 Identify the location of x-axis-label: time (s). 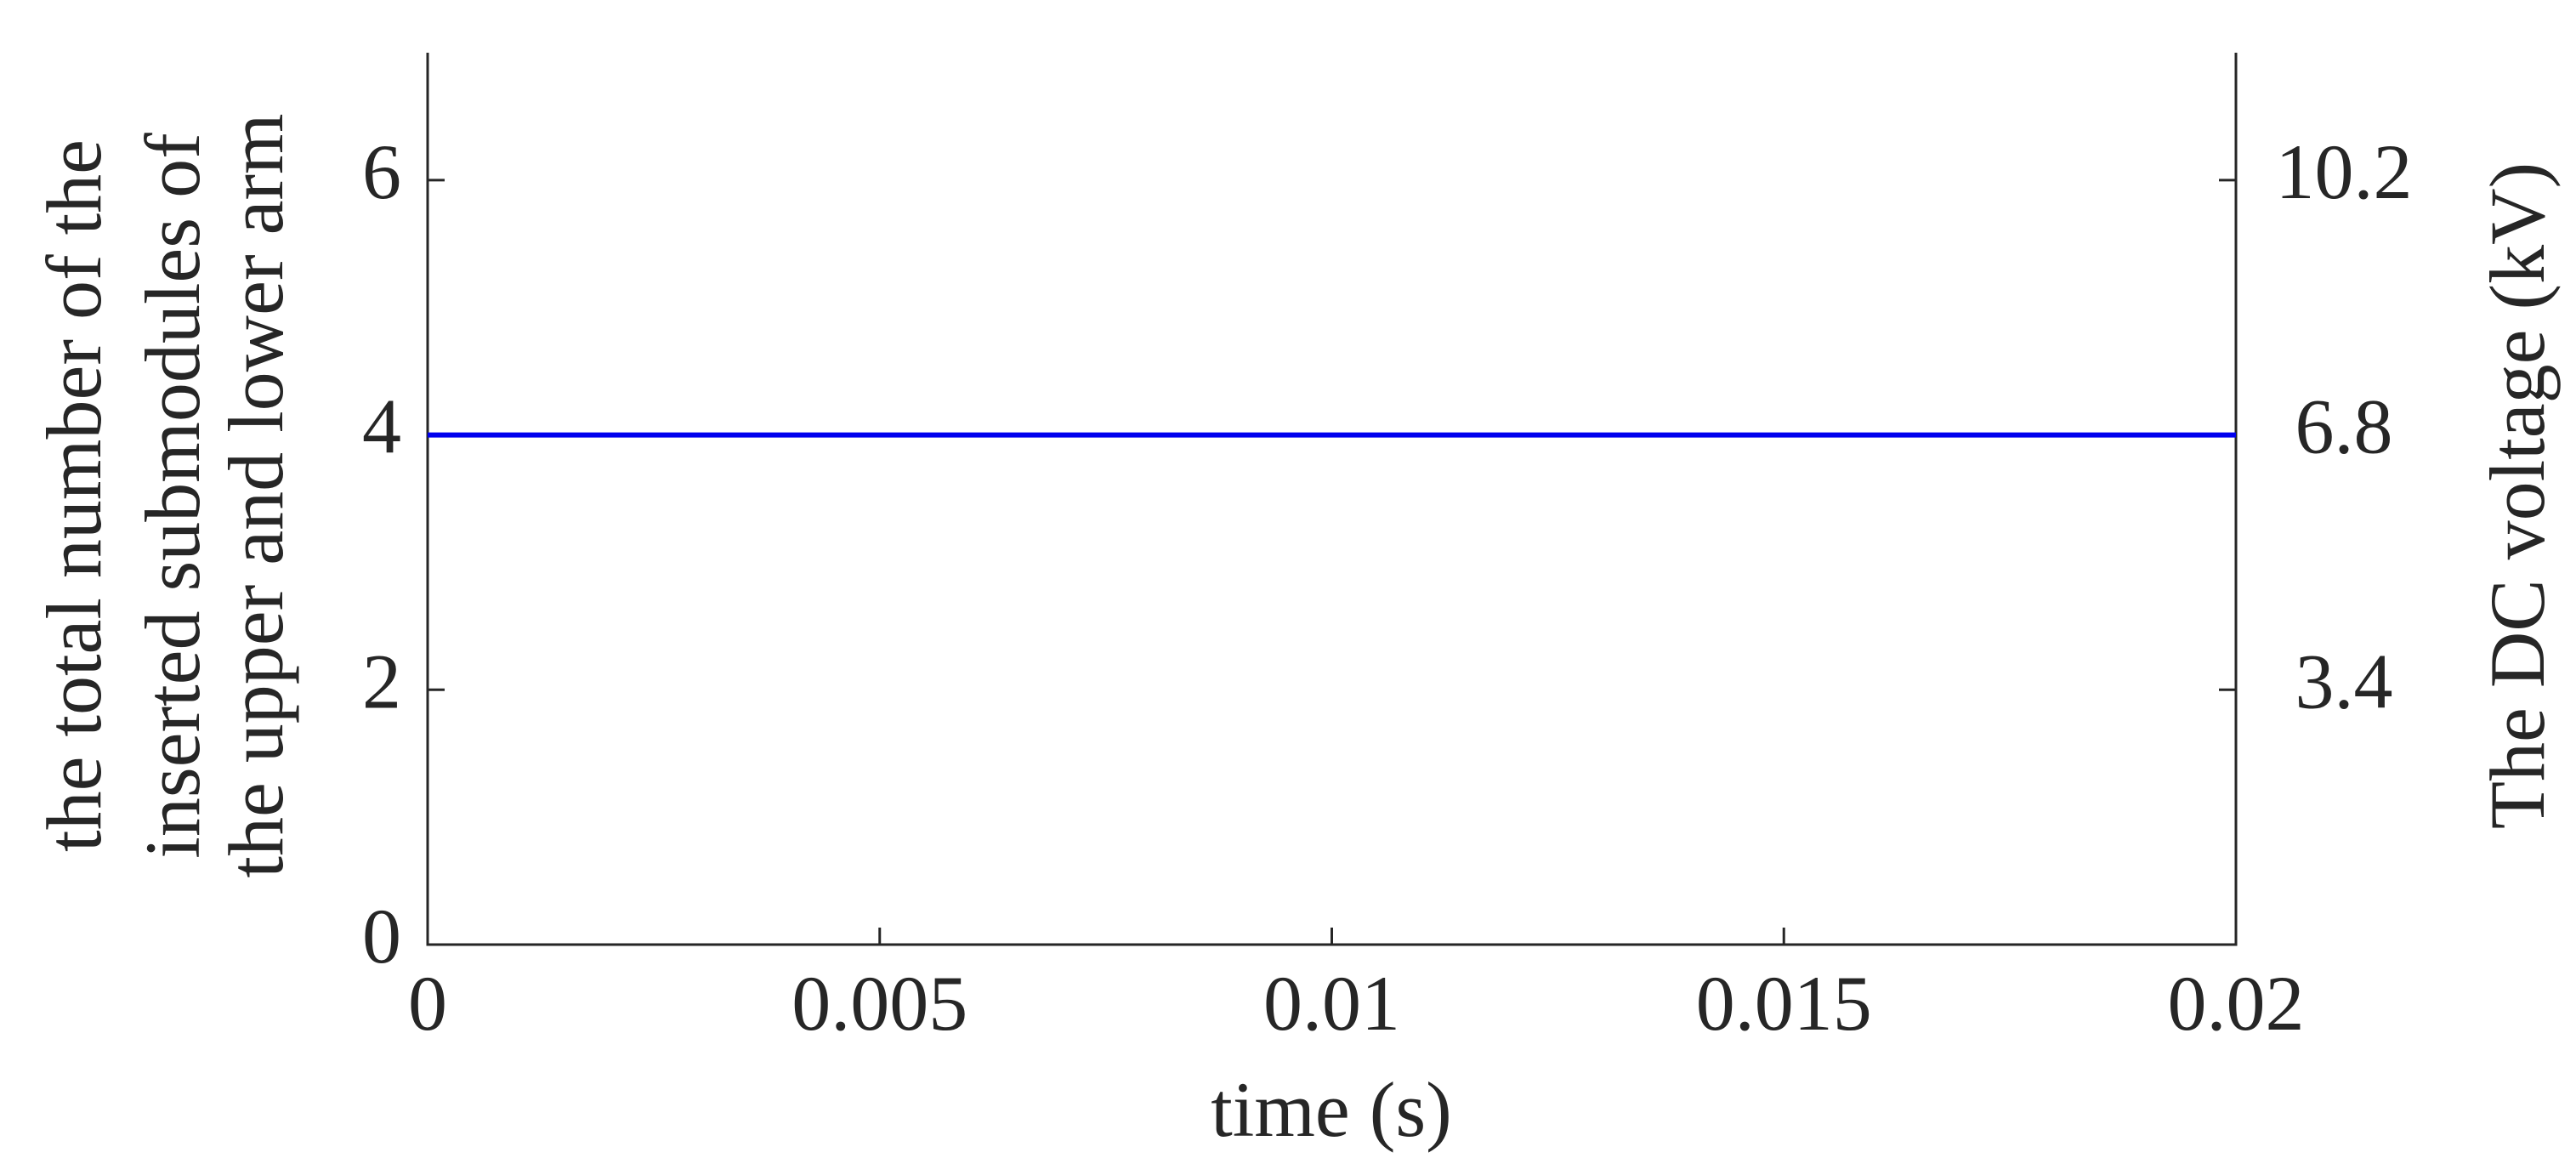
(1332, 1109).